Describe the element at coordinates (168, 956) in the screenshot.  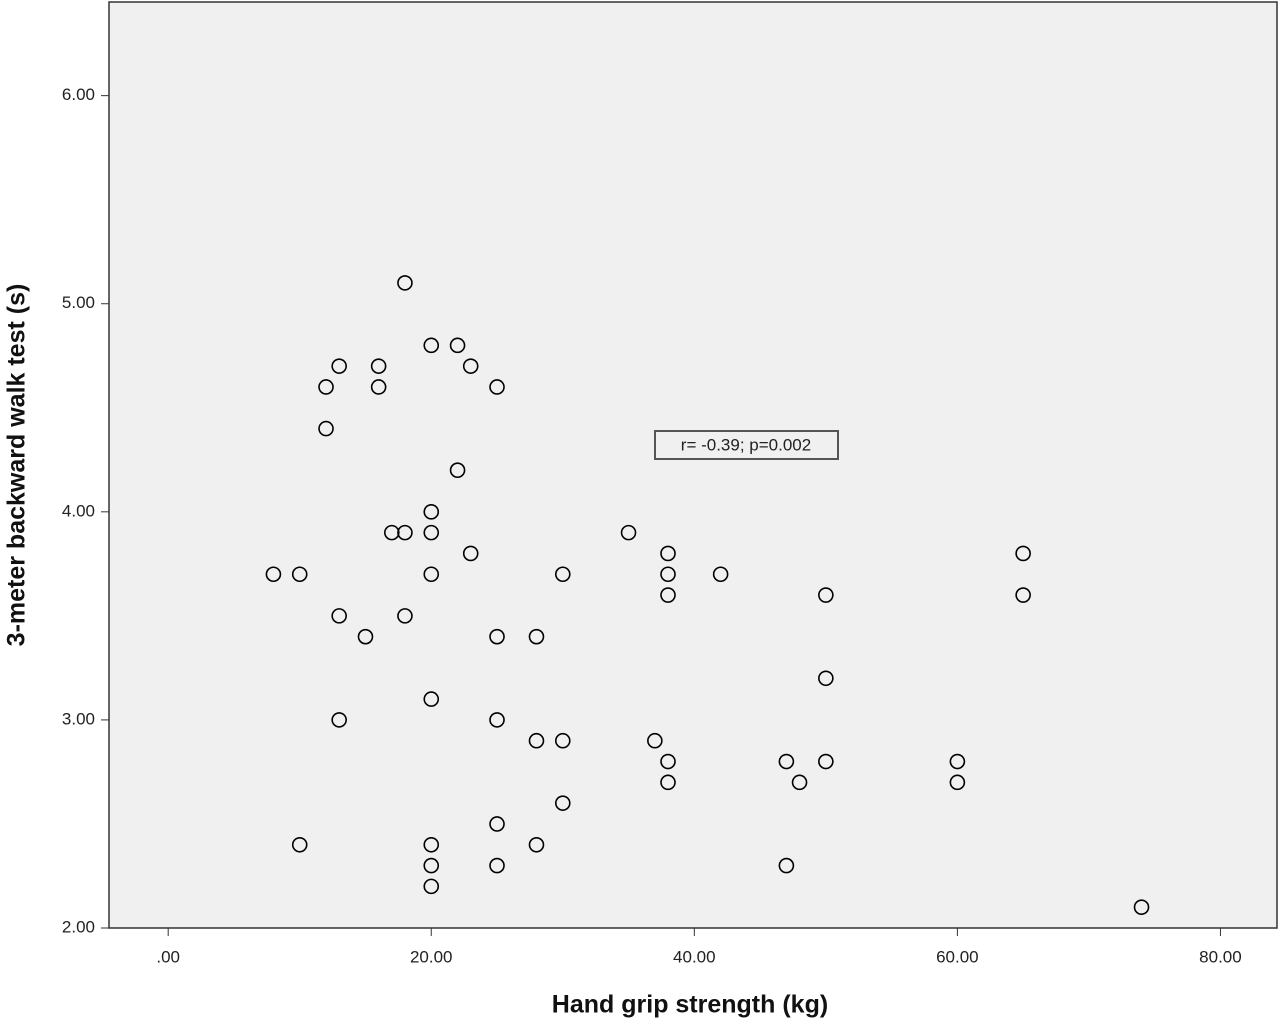
I see `x-tick-label: .00` at that location.